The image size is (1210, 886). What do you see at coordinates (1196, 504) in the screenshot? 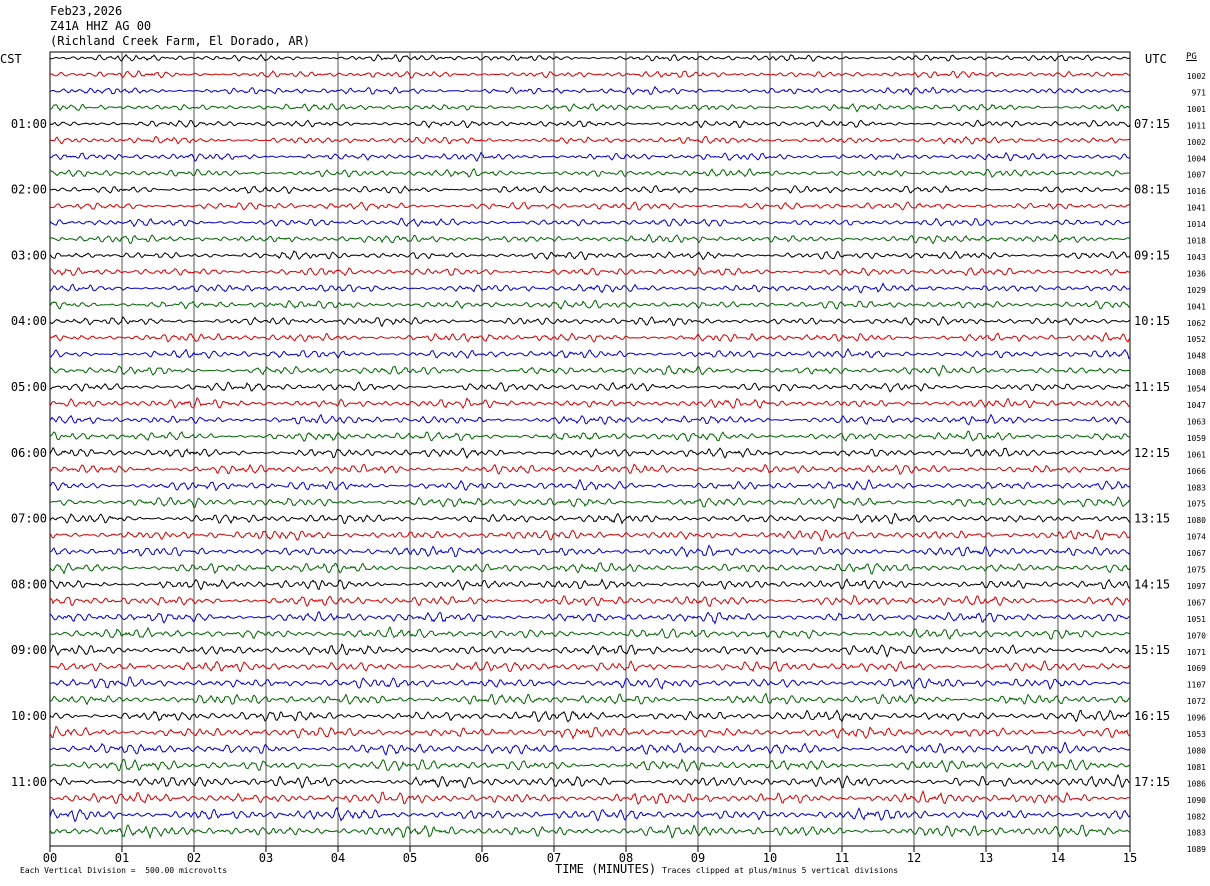
I see `trace-offset-label: 1075` at bounding box center [1196, 504].